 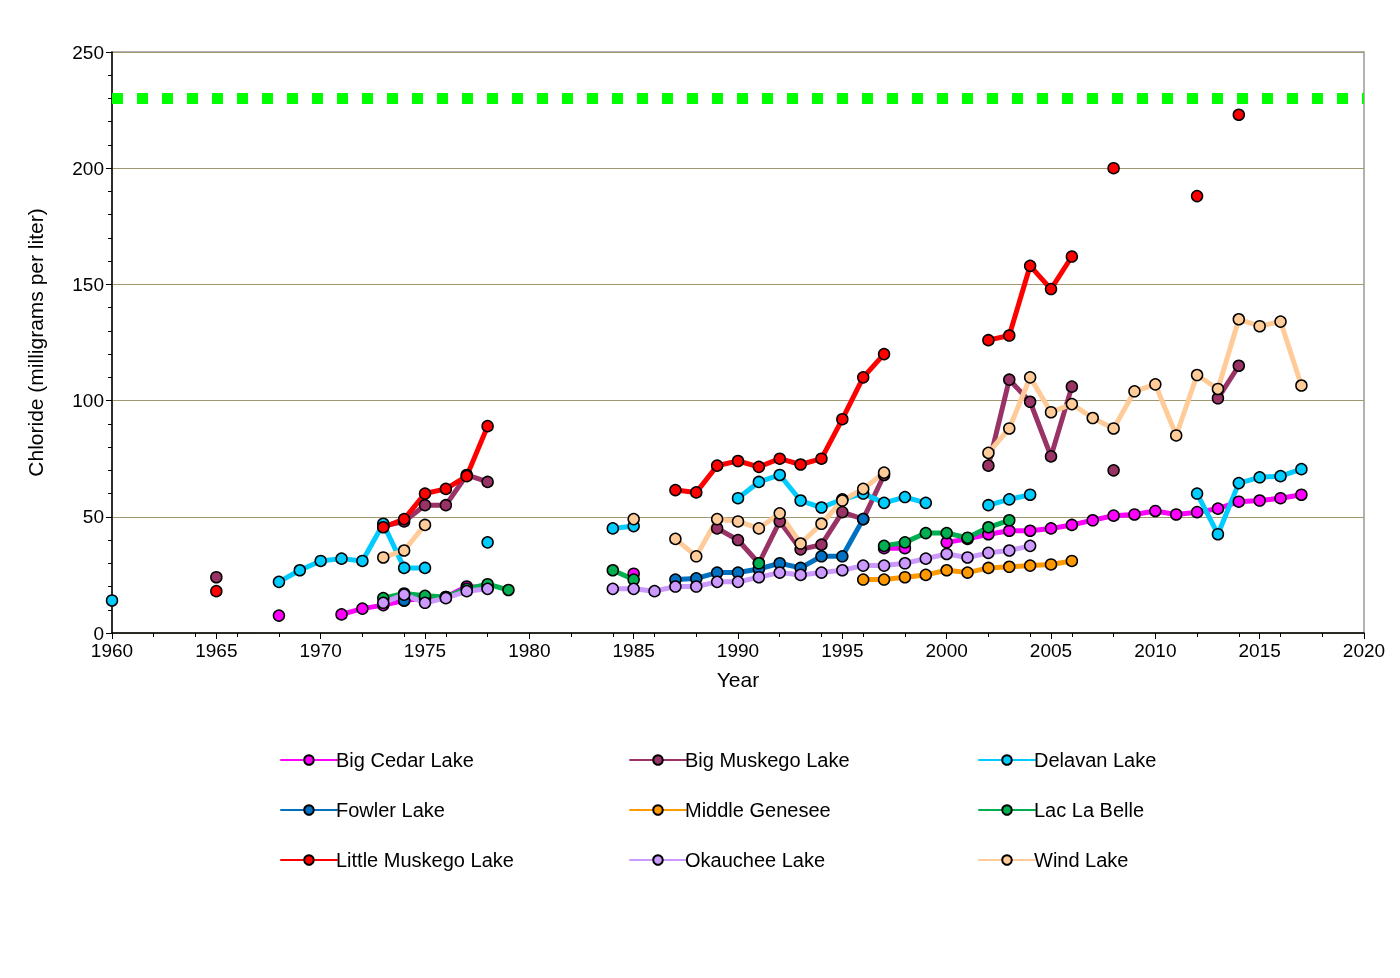 What do you see at coordinates (88, 284) in the screenshot?
I see `y-tick-label: 150` at bounding box center [88, 284].